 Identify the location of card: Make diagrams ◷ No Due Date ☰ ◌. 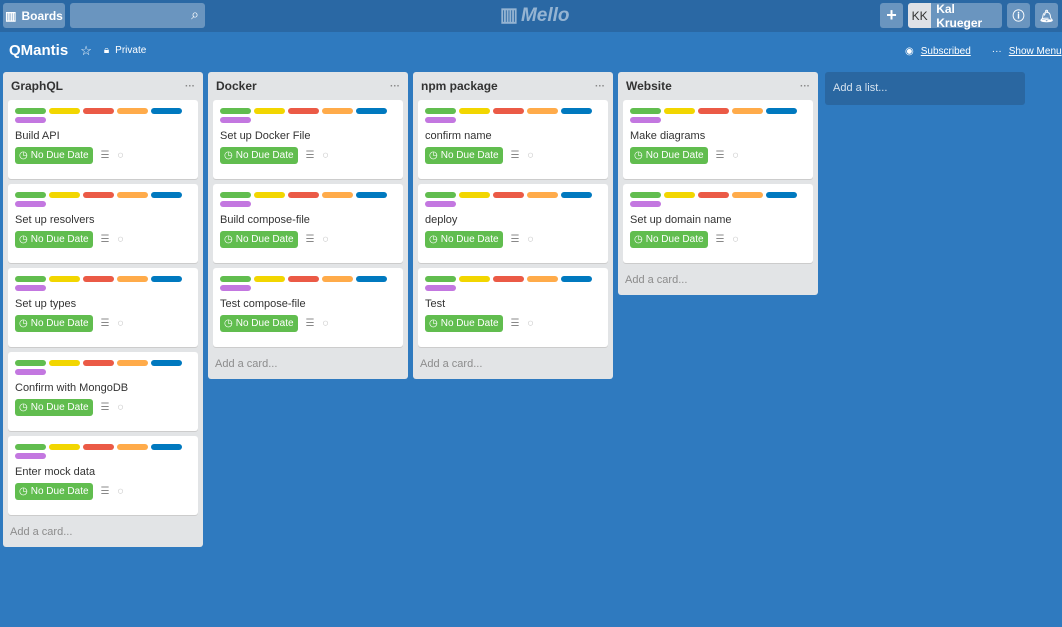
(718, 139).